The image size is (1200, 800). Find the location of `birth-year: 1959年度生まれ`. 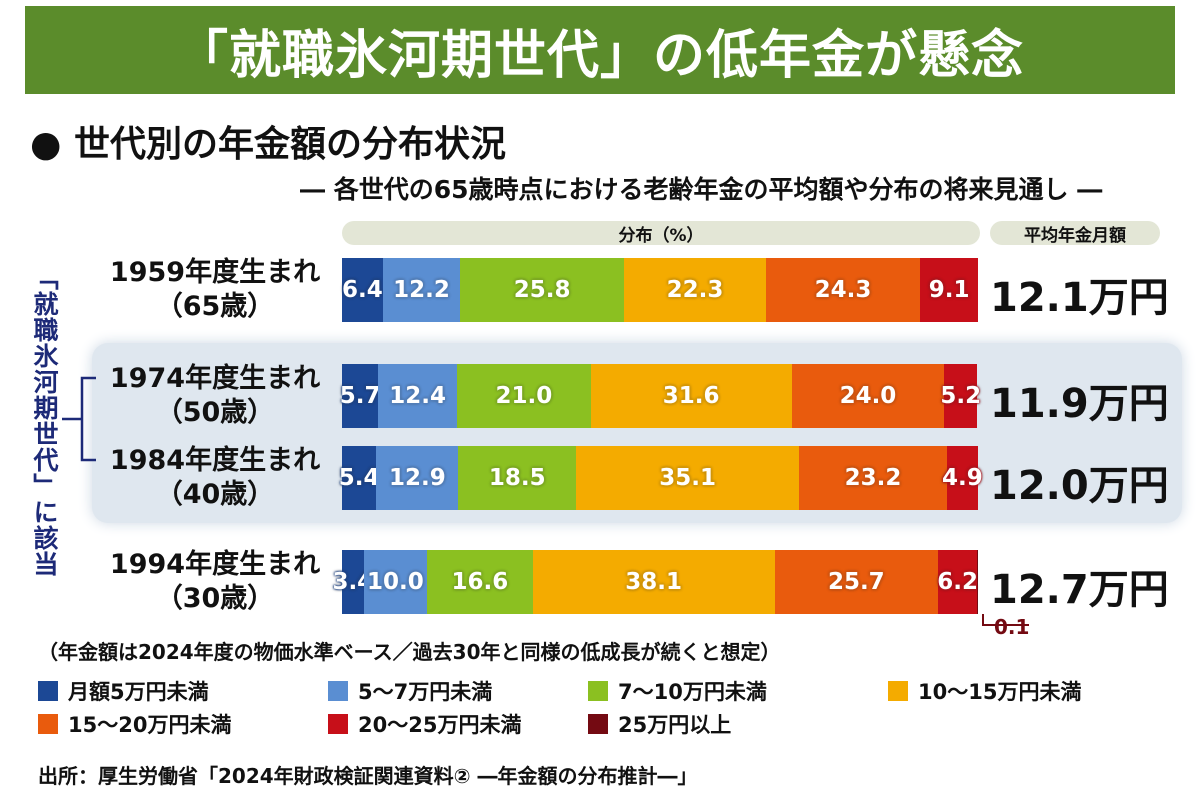

birth-year: 1959年度生まれ is located at coordinates (215, 272).